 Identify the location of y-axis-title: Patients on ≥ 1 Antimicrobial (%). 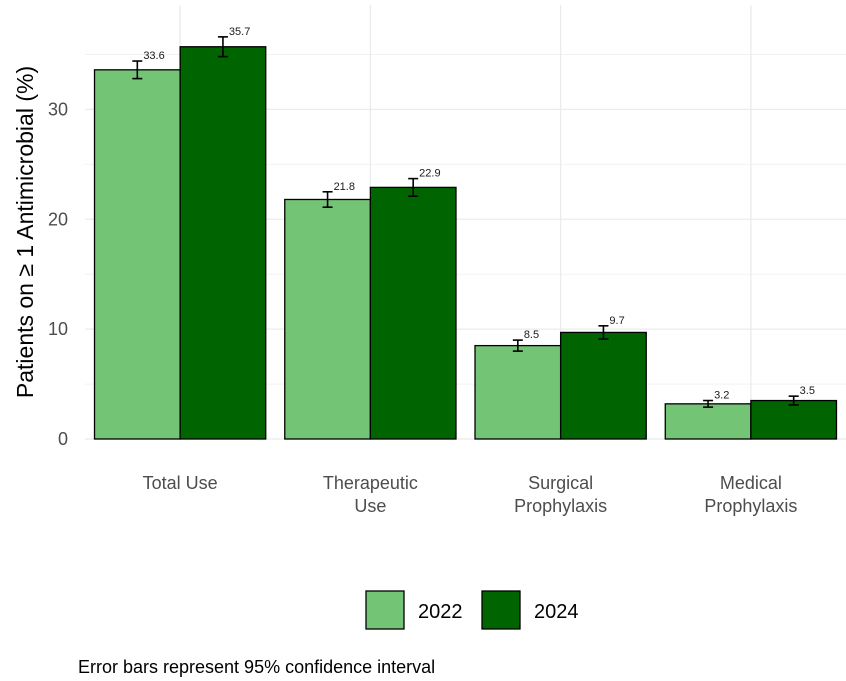
(25, 232).